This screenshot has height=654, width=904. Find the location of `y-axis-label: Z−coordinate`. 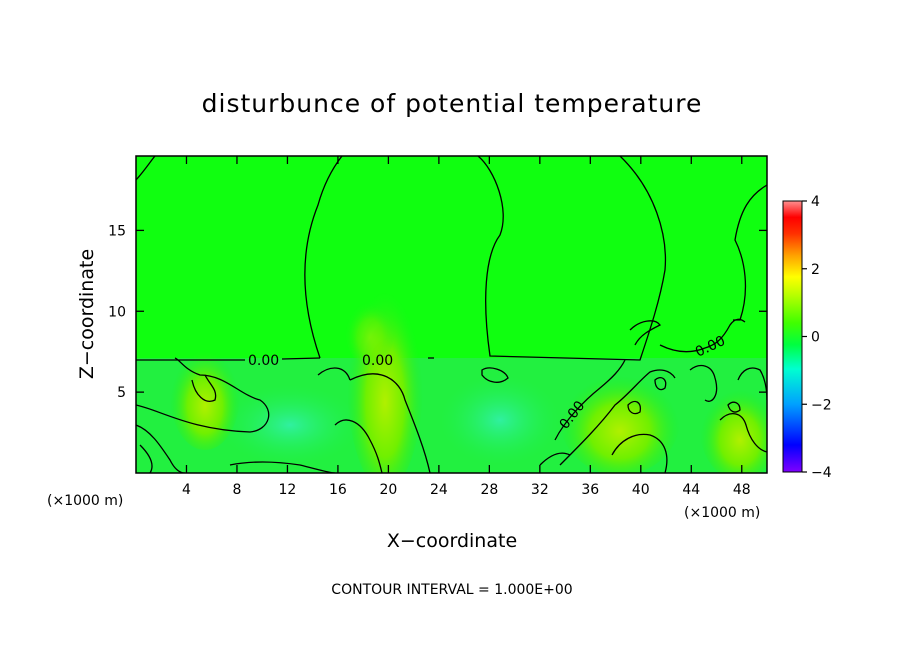

y-axis-label: Z−coordinate is located at coordinates (87, 314).